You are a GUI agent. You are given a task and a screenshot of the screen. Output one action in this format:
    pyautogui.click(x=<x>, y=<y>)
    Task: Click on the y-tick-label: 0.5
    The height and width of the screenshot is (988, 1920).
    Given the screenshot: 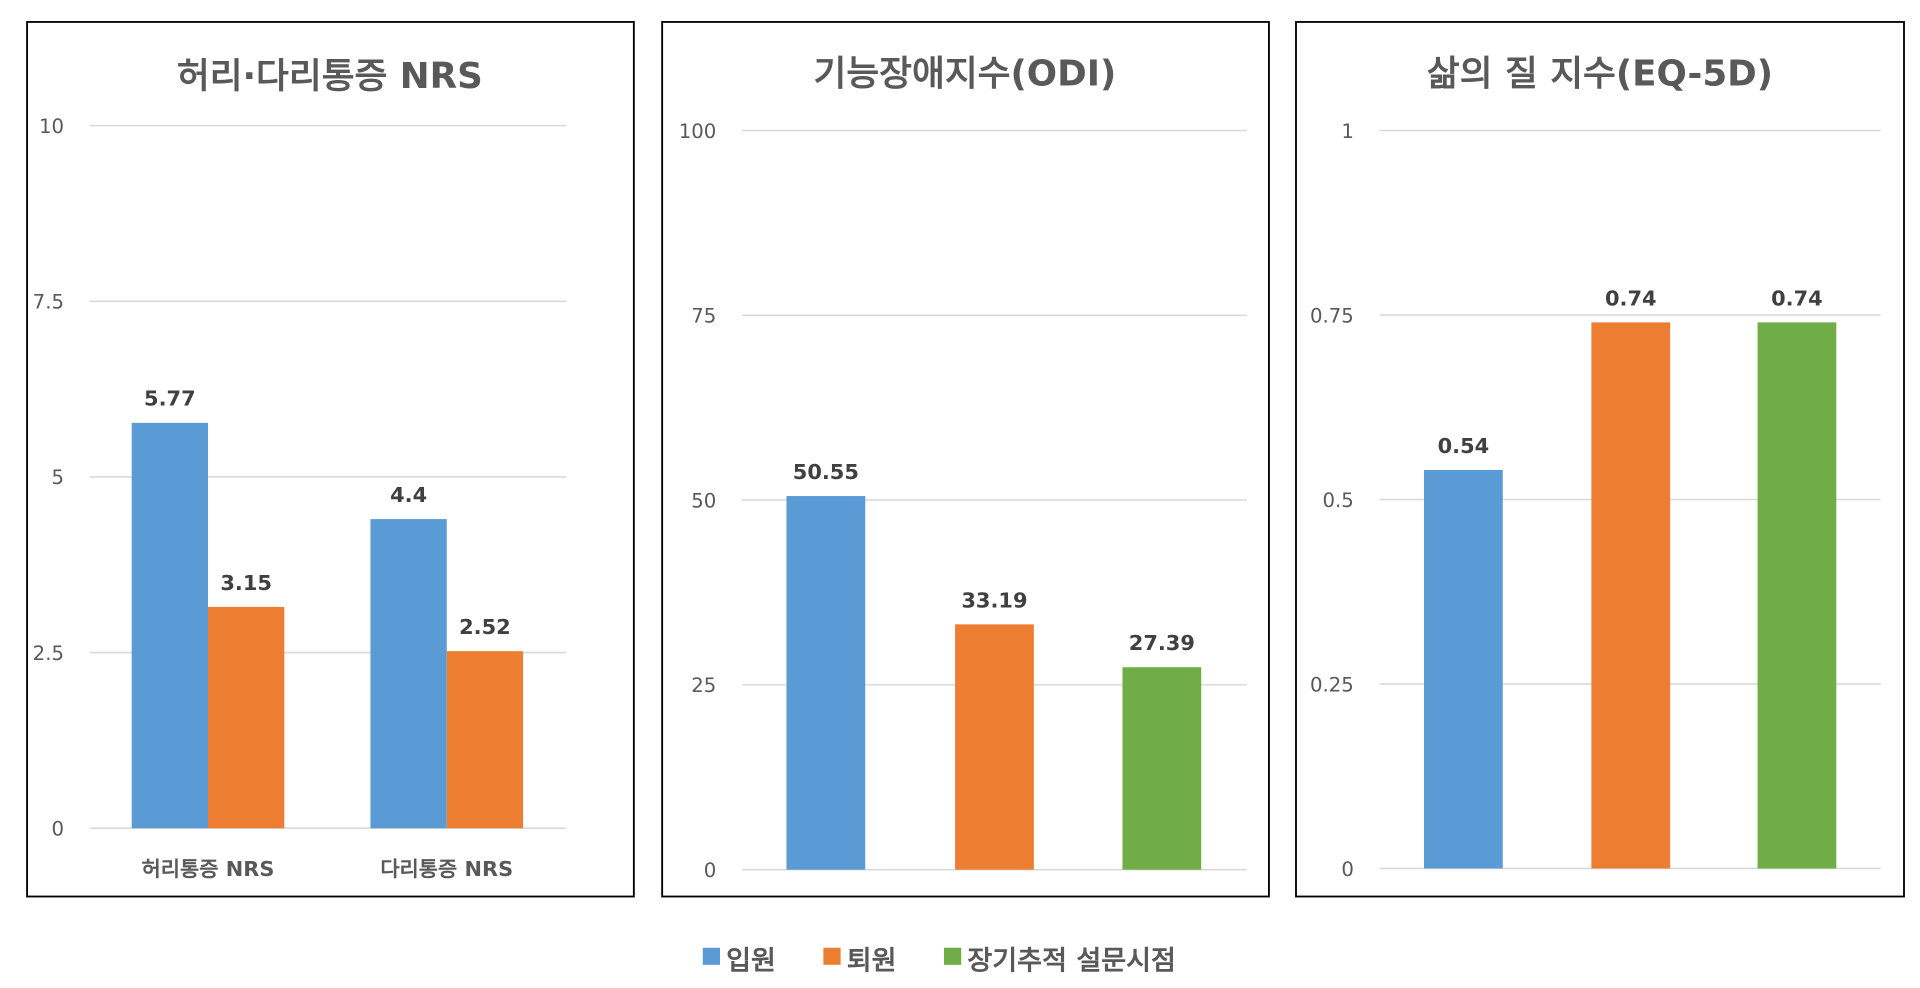 What is the action you would take?
    pyautogui.click(x=1338, y=500)
    